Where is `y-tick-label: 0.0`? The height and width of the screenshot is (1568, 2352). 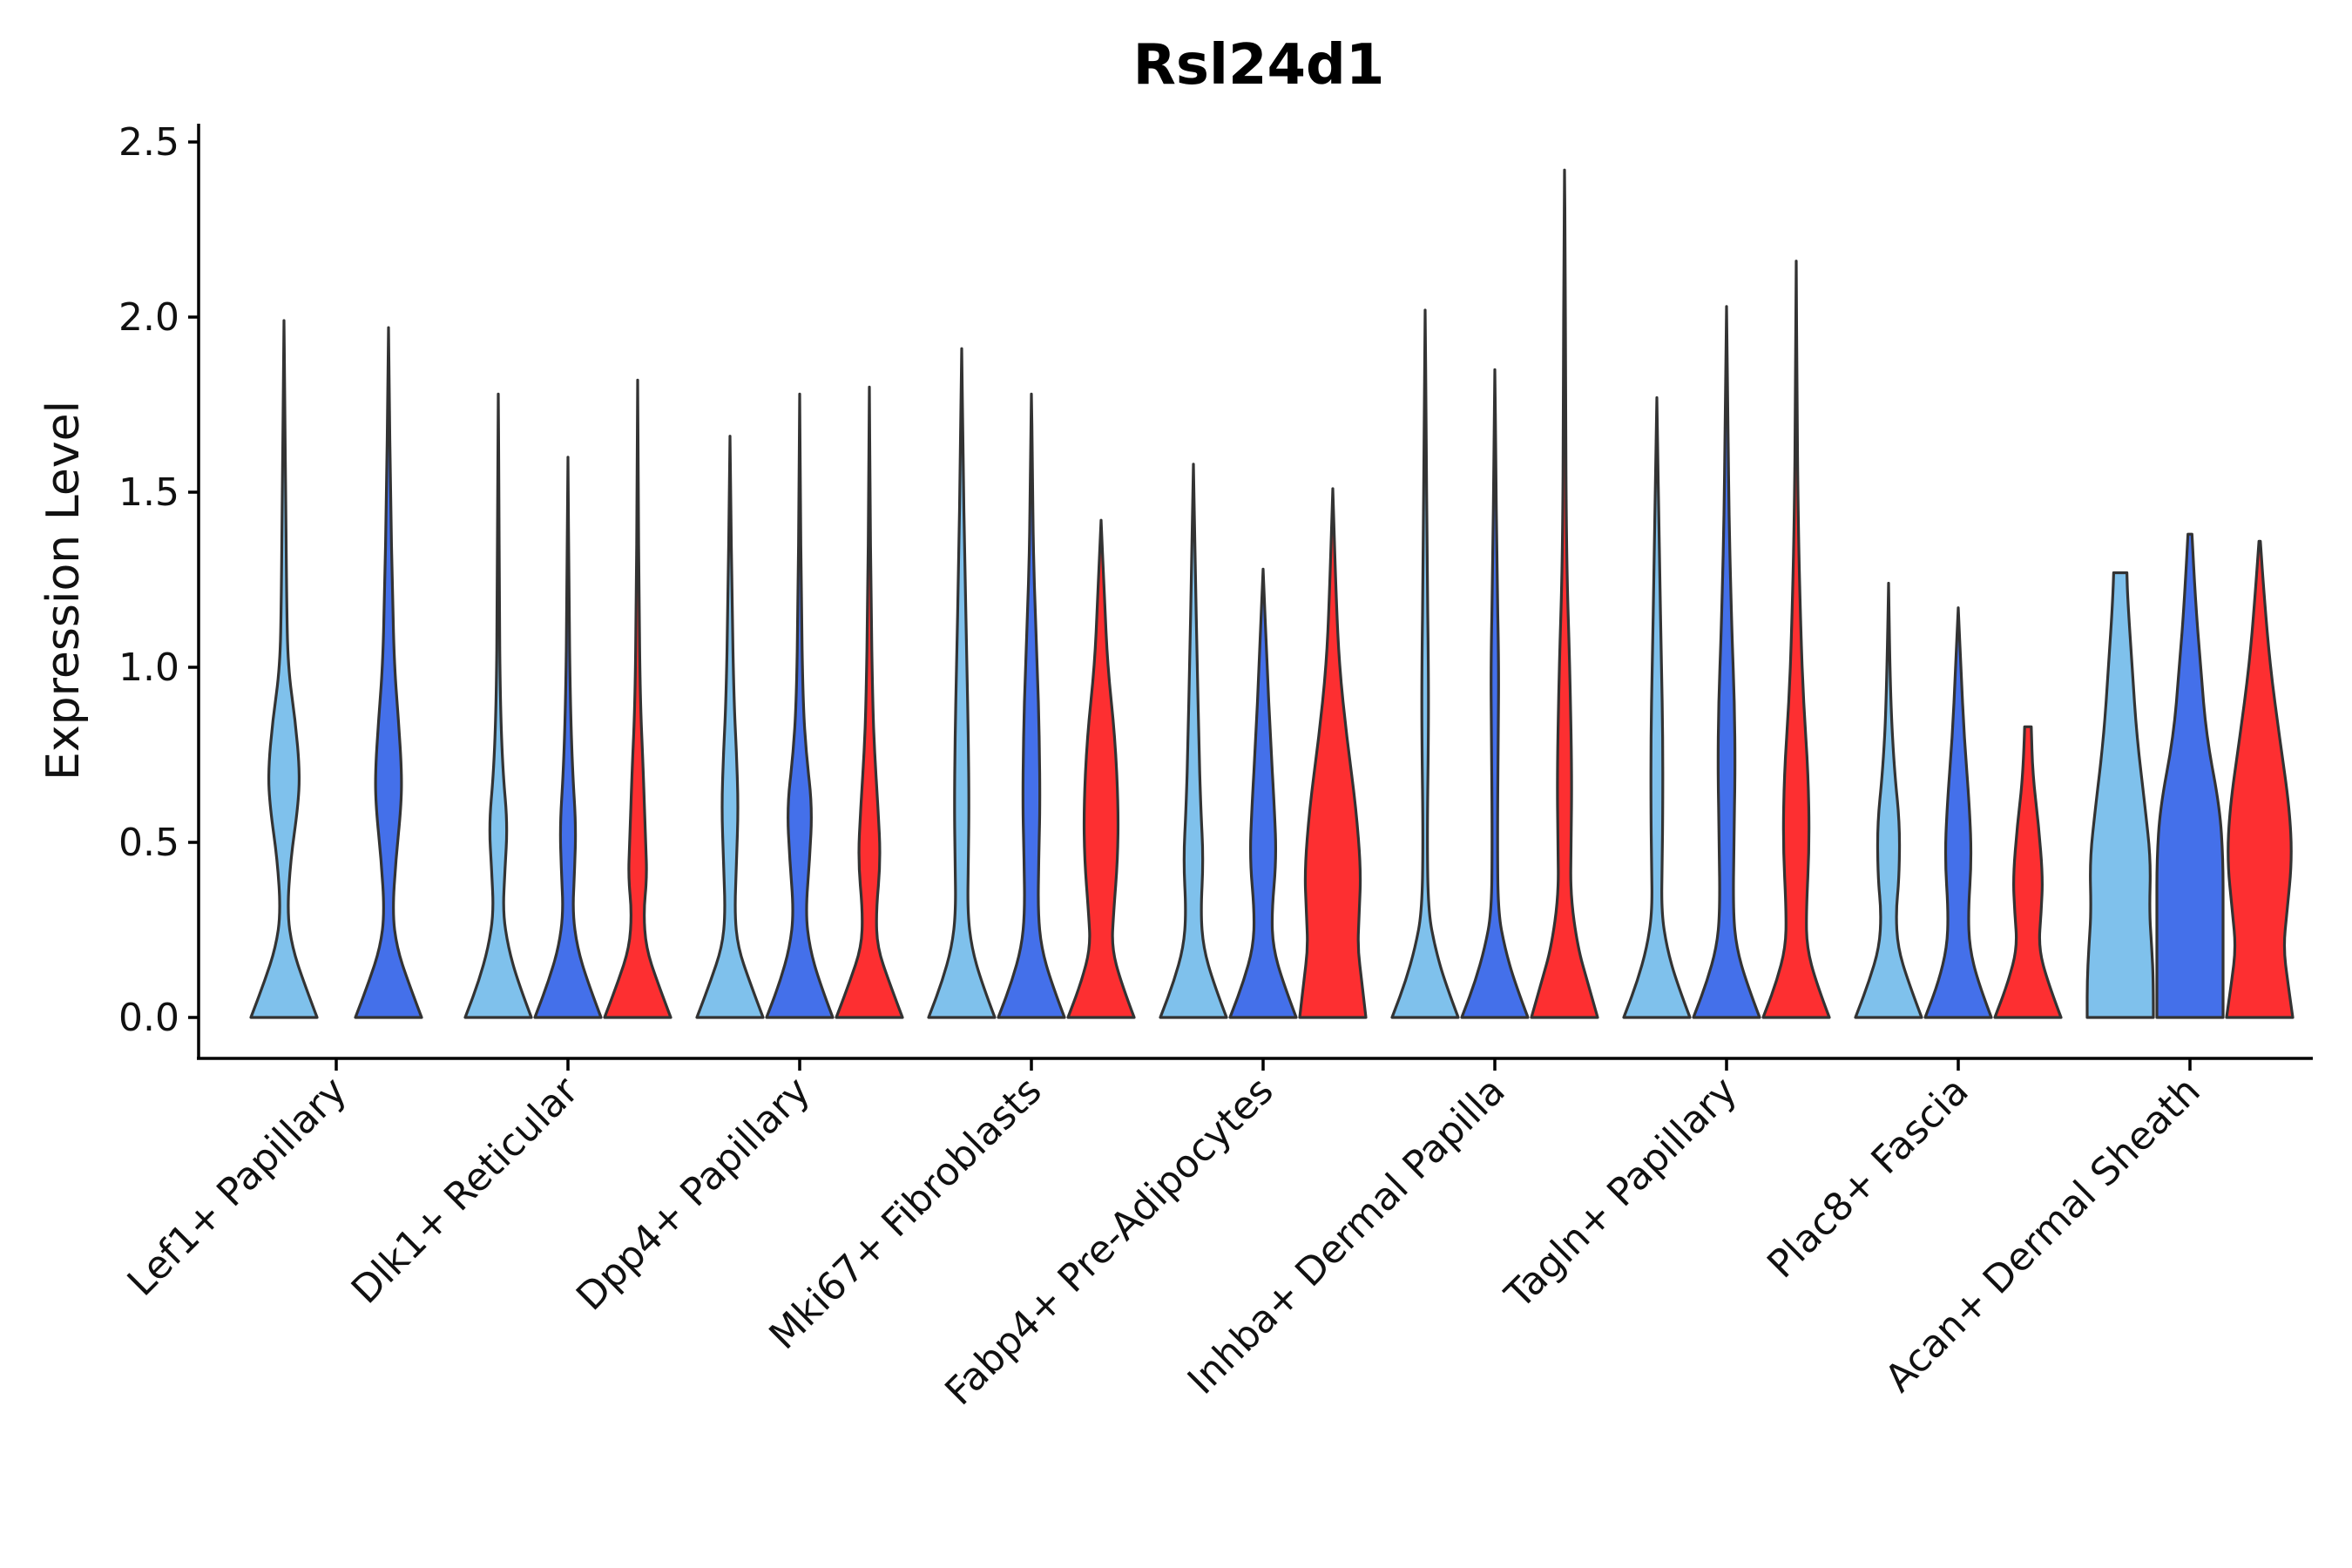
y-tick-label: 0.0 is located at coordinates (148, 1018).